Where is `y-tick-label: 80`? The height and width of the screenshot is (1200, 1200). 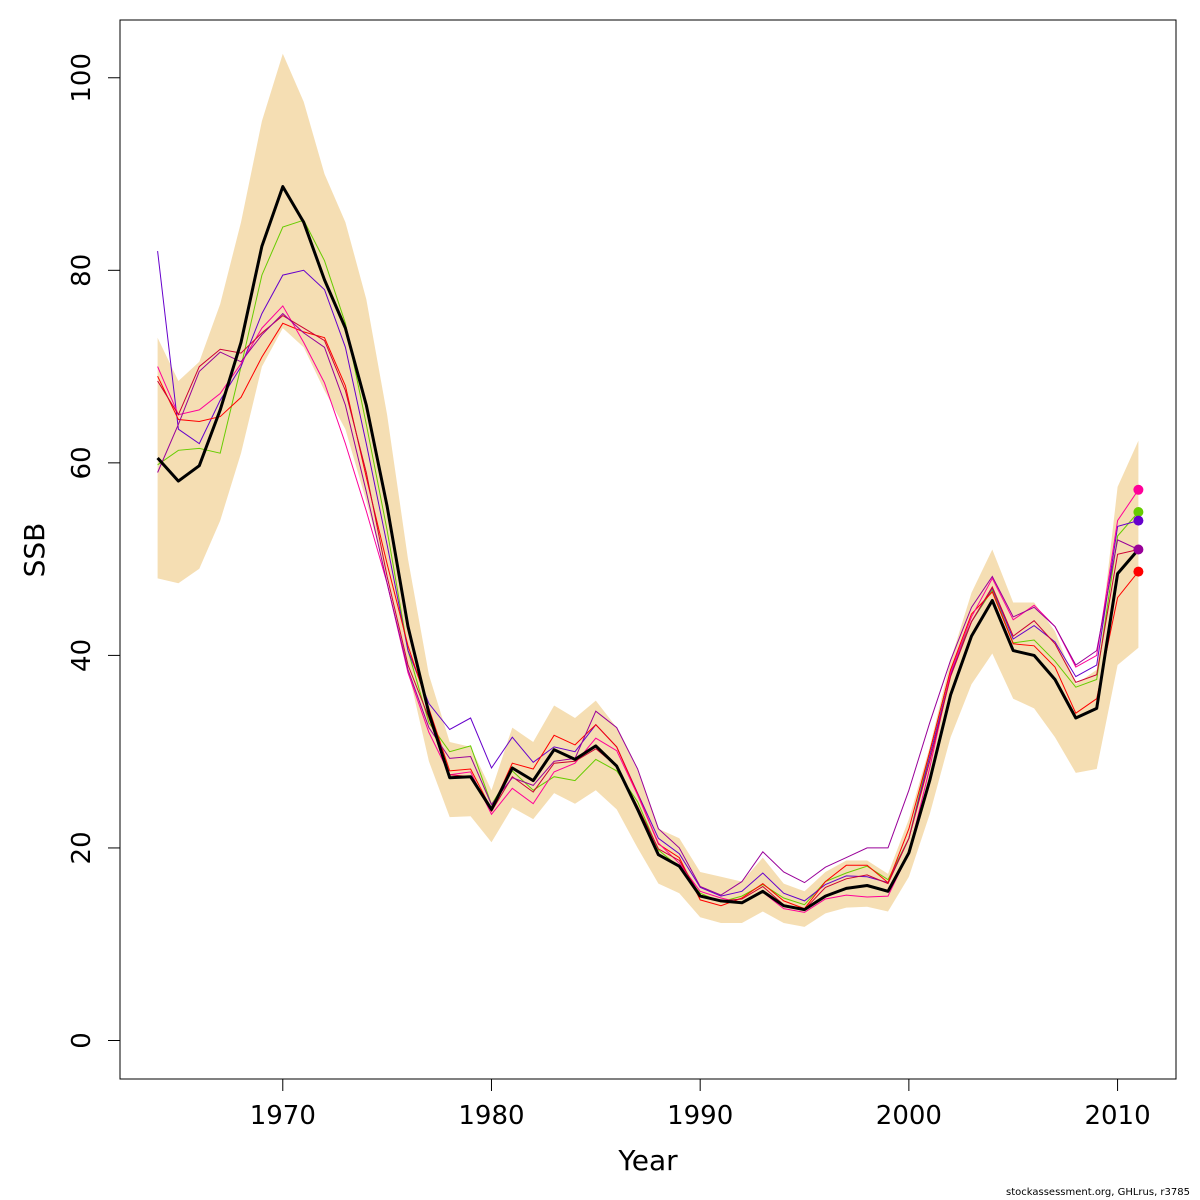 y-tick-label: 80 is located at coordinates (82, 270).